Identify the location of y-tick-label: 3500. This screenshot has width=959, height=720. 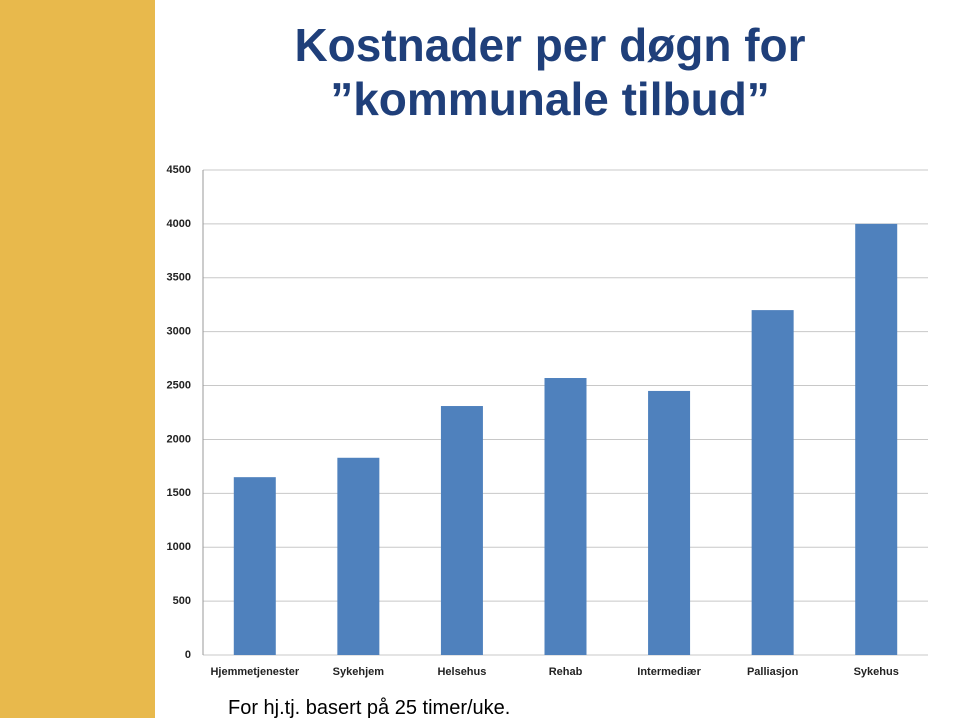
(179, 278).